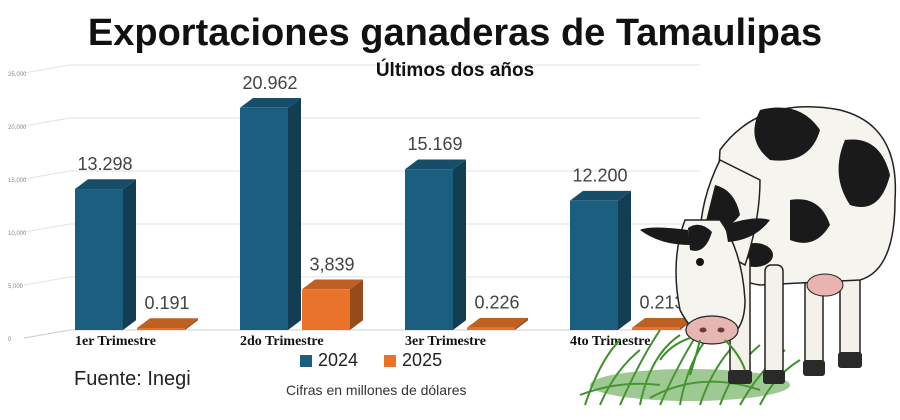  What do you see at coordinates (455, 33) in the screenshot?
I see `chart-title: Exportaciones ganaderas de Tamaulipas` at bounding box center [455, 33].